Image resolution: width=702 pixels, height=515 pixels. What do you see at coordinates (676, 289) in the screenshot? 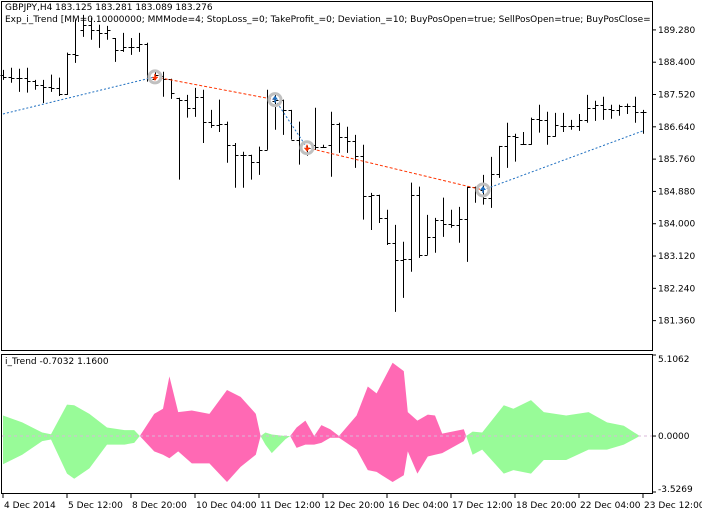
I see `price-tick-label: 182.240` at bounding box center [676, 289].